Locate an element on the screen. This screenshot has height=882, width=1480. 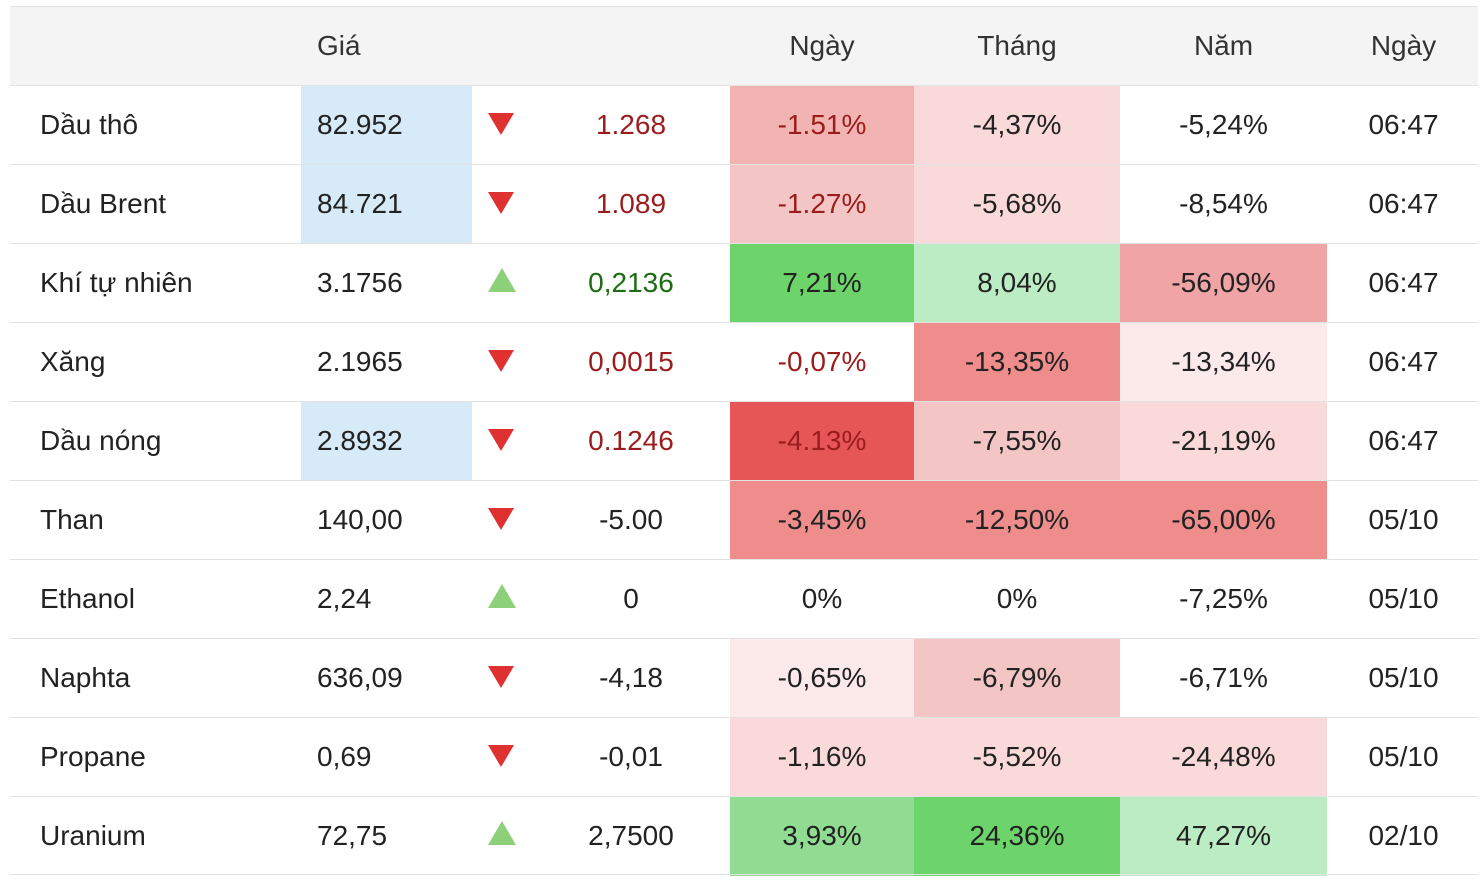
price-value: 84.721 is located at coordinates (386, 204).